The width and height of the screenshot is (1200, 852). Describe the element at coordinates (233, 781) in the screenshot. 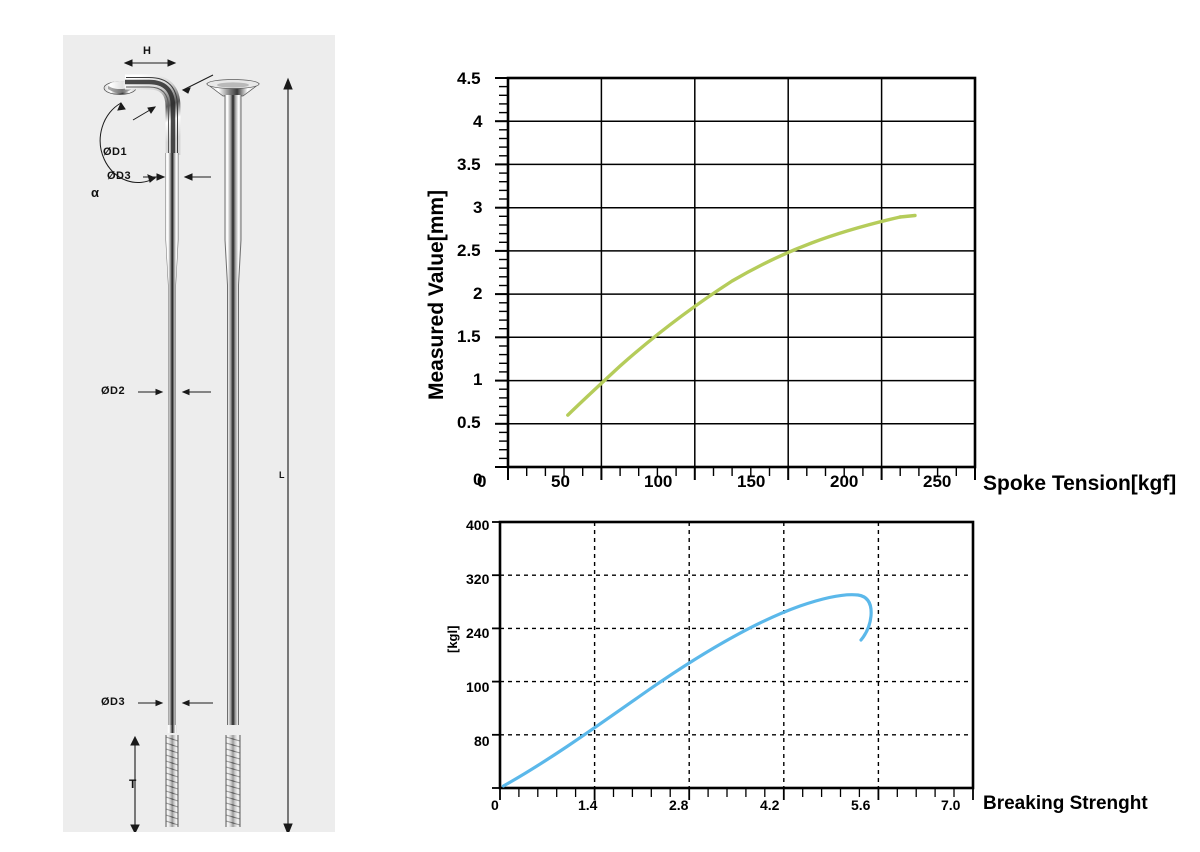

I see `straight-spoke-thread-shade` at that location.